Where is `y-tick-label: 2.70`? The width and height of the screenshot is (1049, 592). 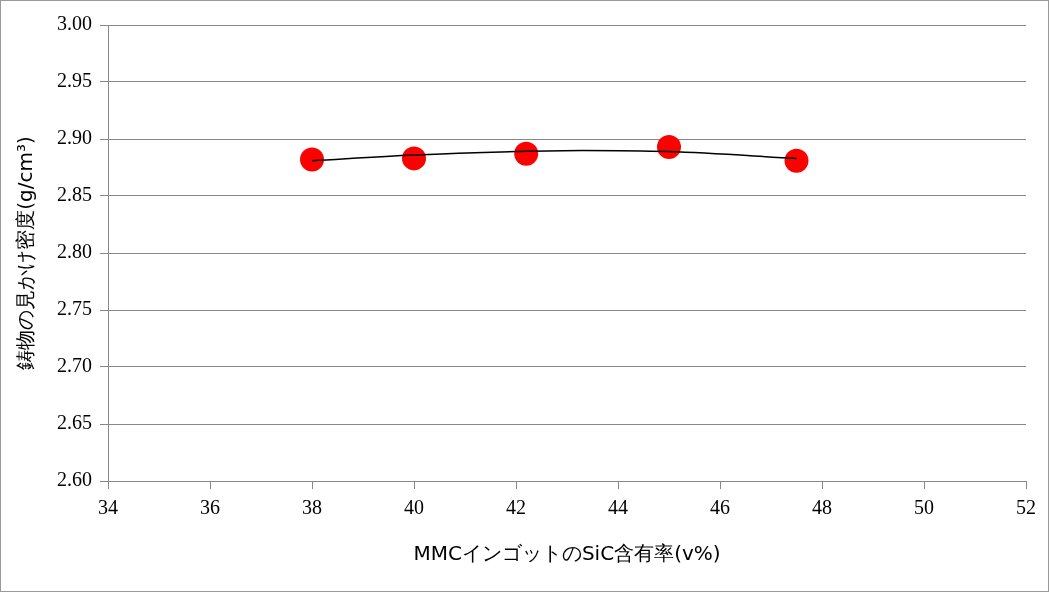
y-tick-label: 2.70 is located at coordinates (74, 365).